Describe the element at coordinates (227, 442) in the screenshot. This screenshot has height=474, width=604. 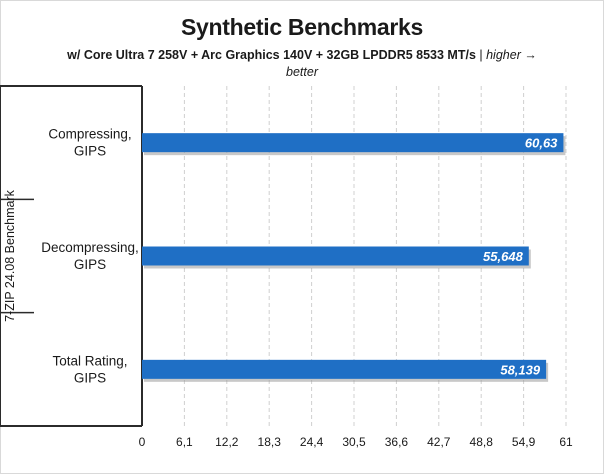
I see `x-tick-label: 12,2` at that location.